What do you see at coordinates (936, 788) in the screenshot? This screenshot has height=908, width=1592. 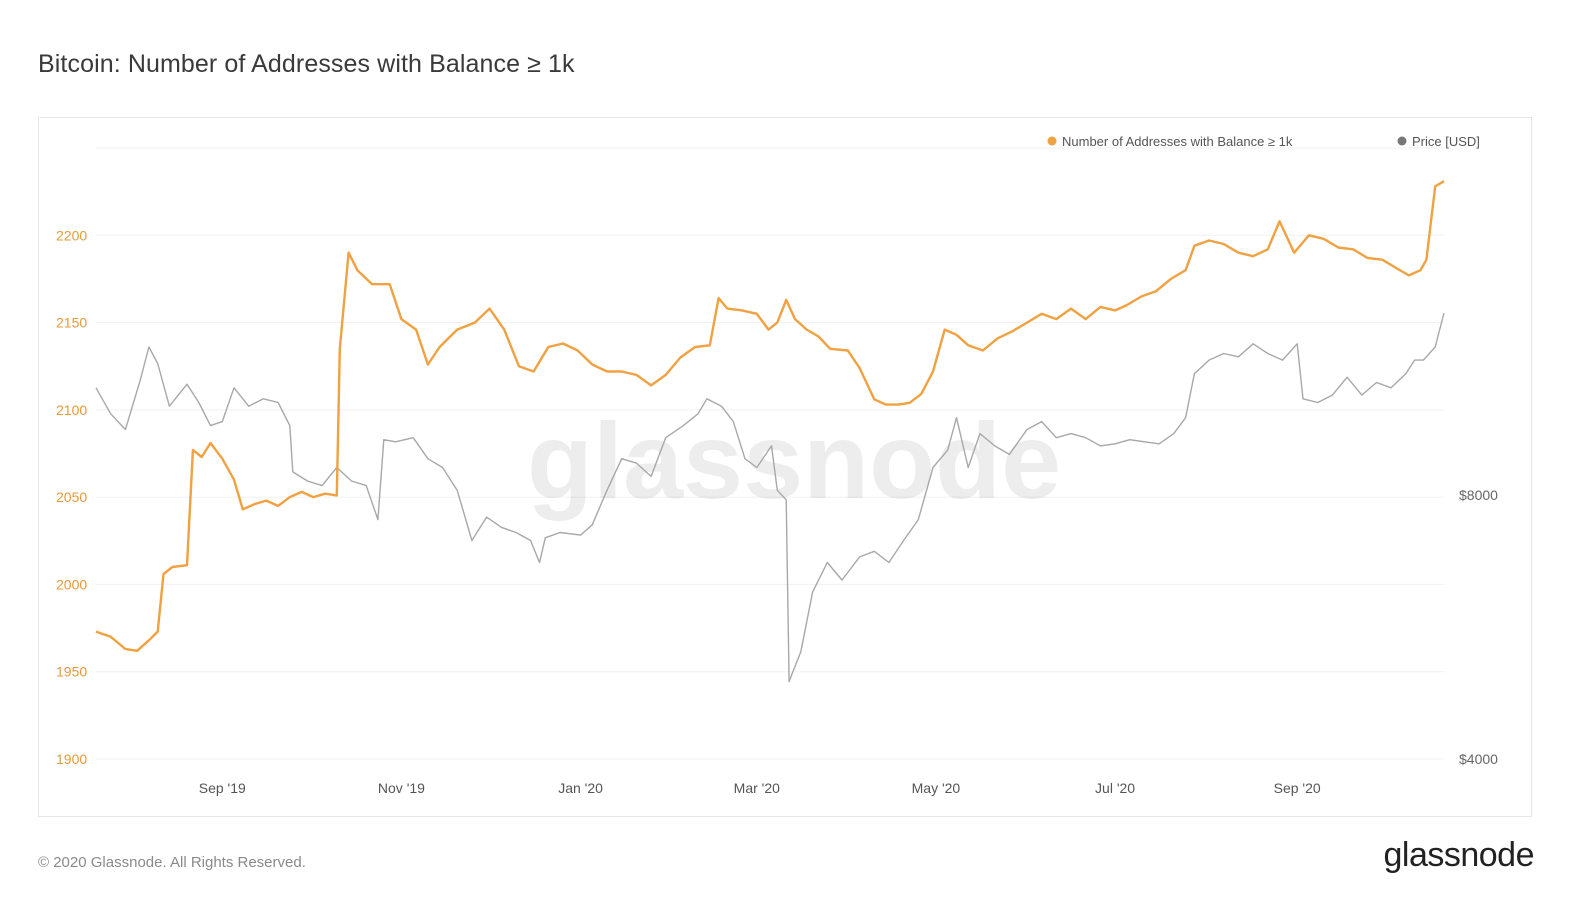 I see `x-tick-label: May '20` at bounding box center [936, 788].